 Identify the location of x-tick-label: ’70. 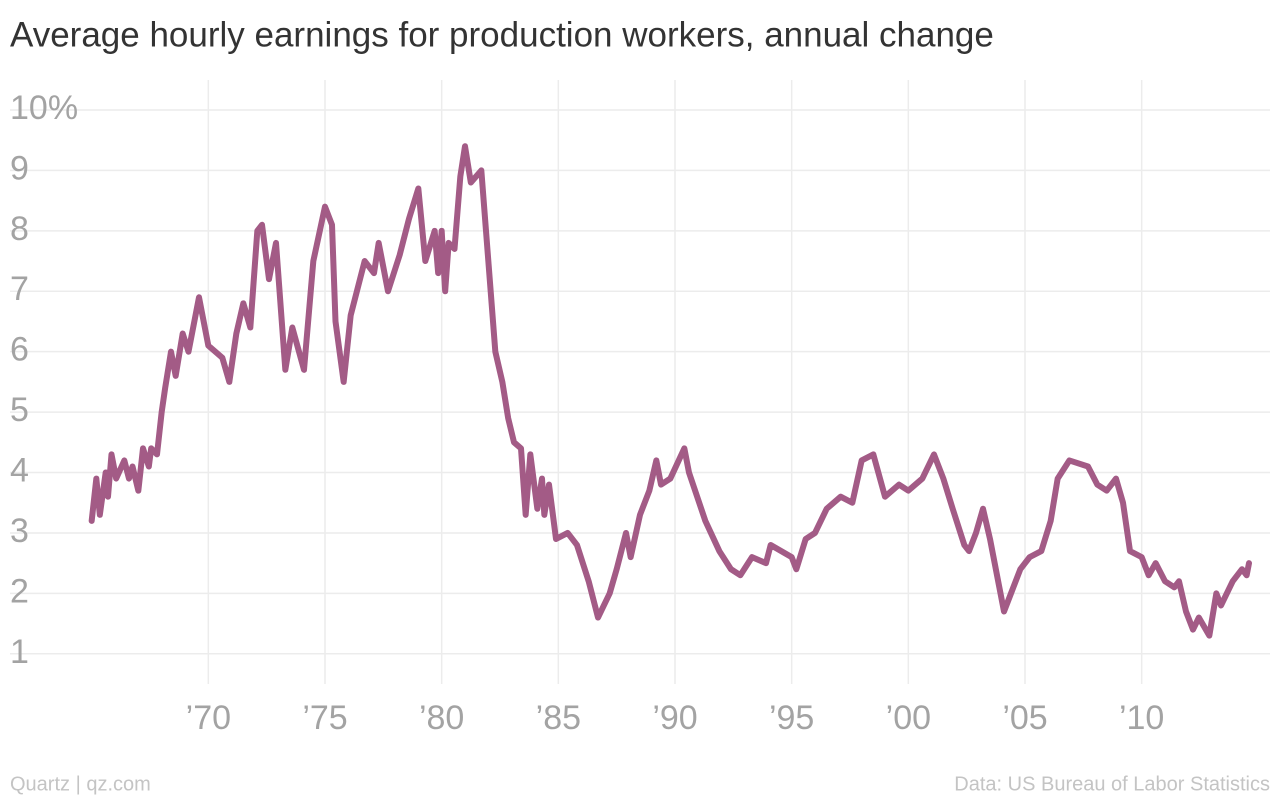
(208, 718).